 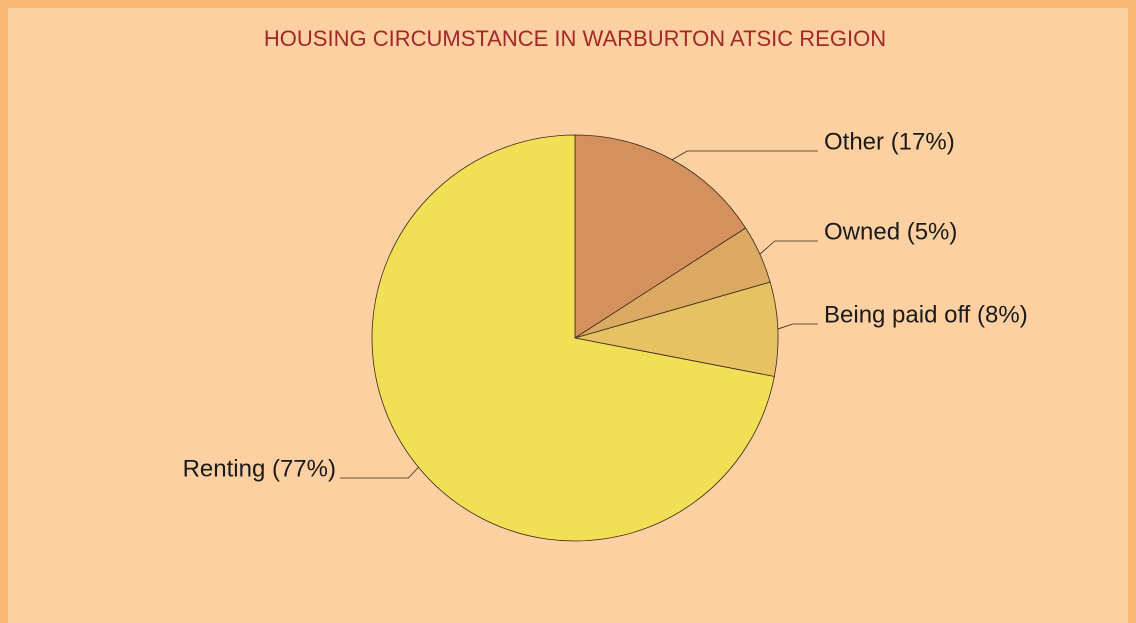 I want to click on slice-label: Owned (5%), so click(x=890, y=231).